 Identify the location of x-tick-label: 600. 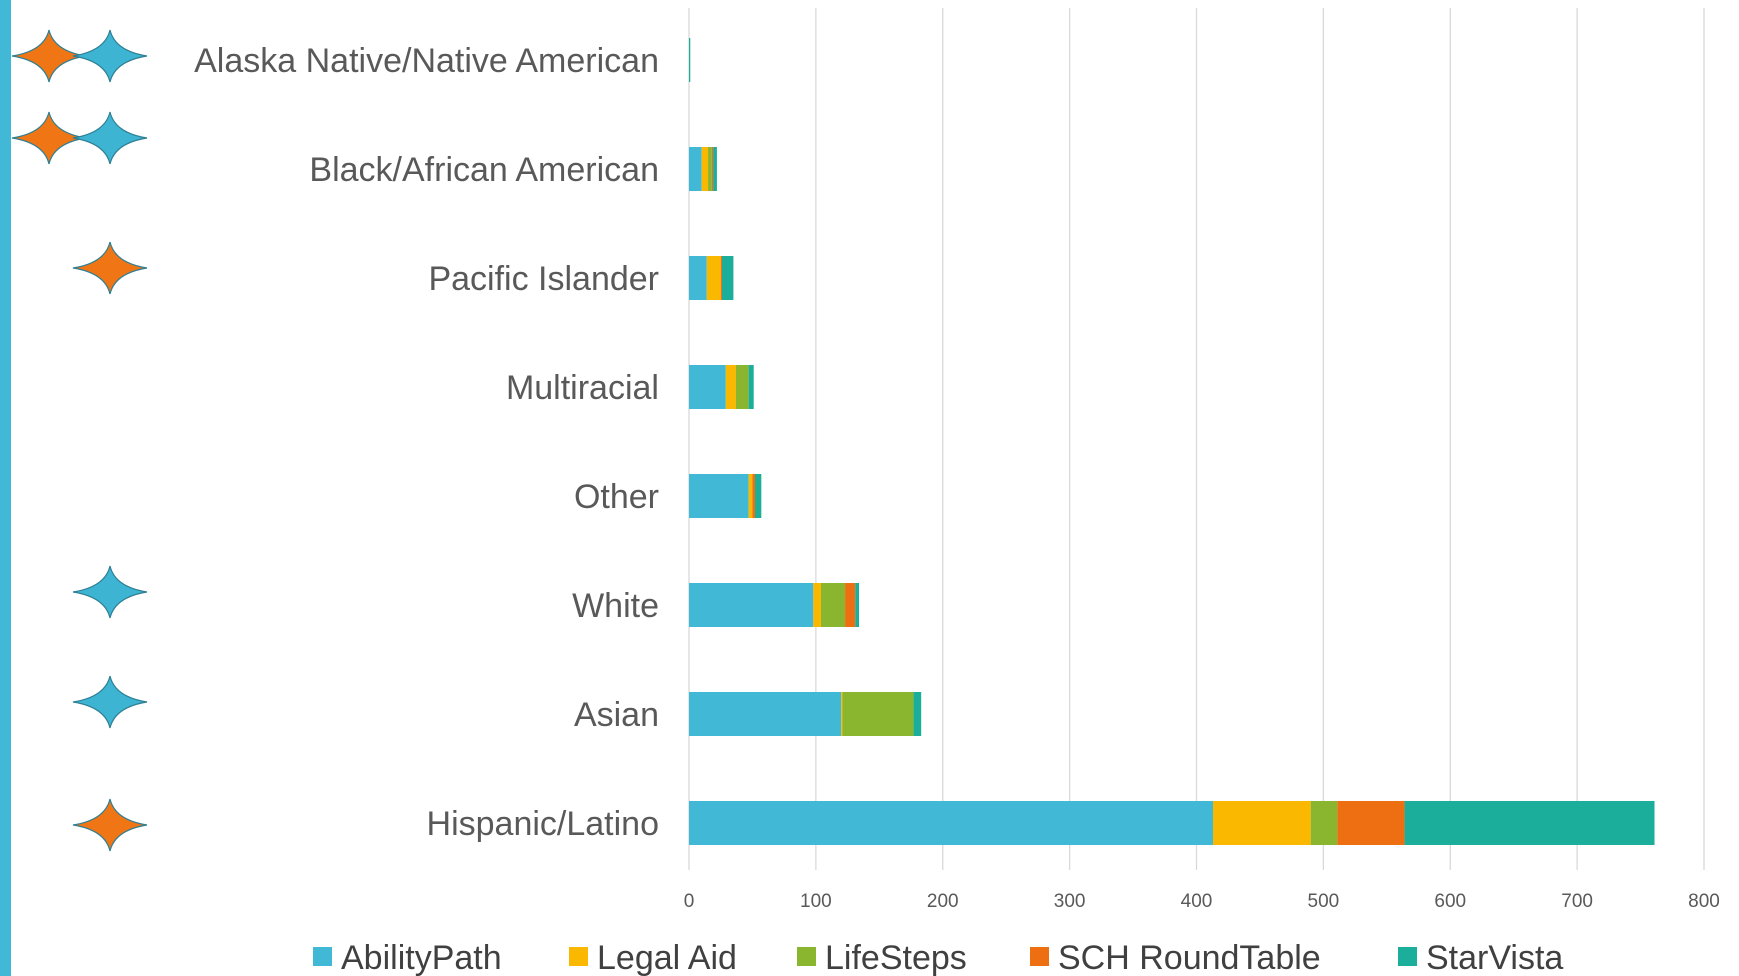
(1450, 901).